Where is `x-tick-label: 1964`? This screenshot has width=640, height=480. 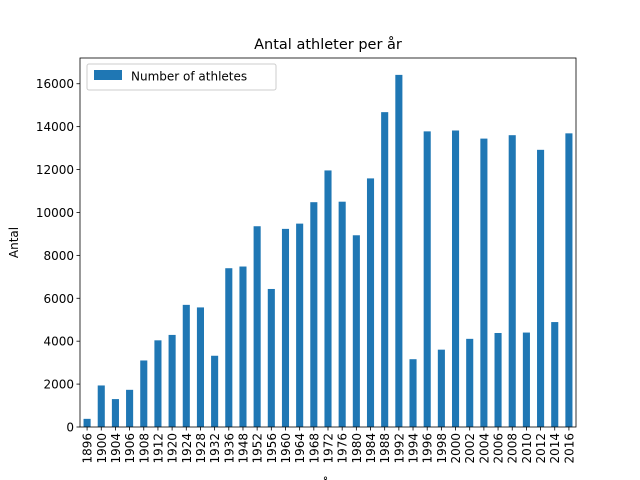 x-tick-label: 1964 is located at coordinates (300, 448).